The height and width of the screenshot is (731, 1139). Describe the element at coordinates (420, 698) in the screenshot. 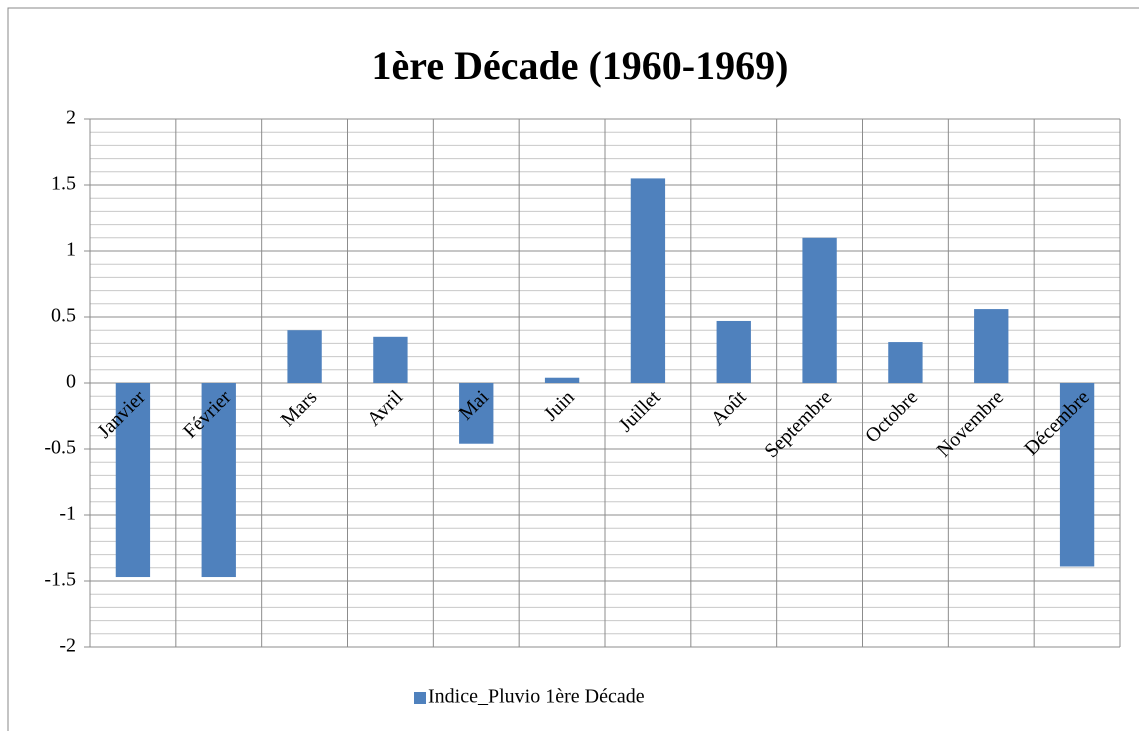

I see `legend-swatch` at that location.